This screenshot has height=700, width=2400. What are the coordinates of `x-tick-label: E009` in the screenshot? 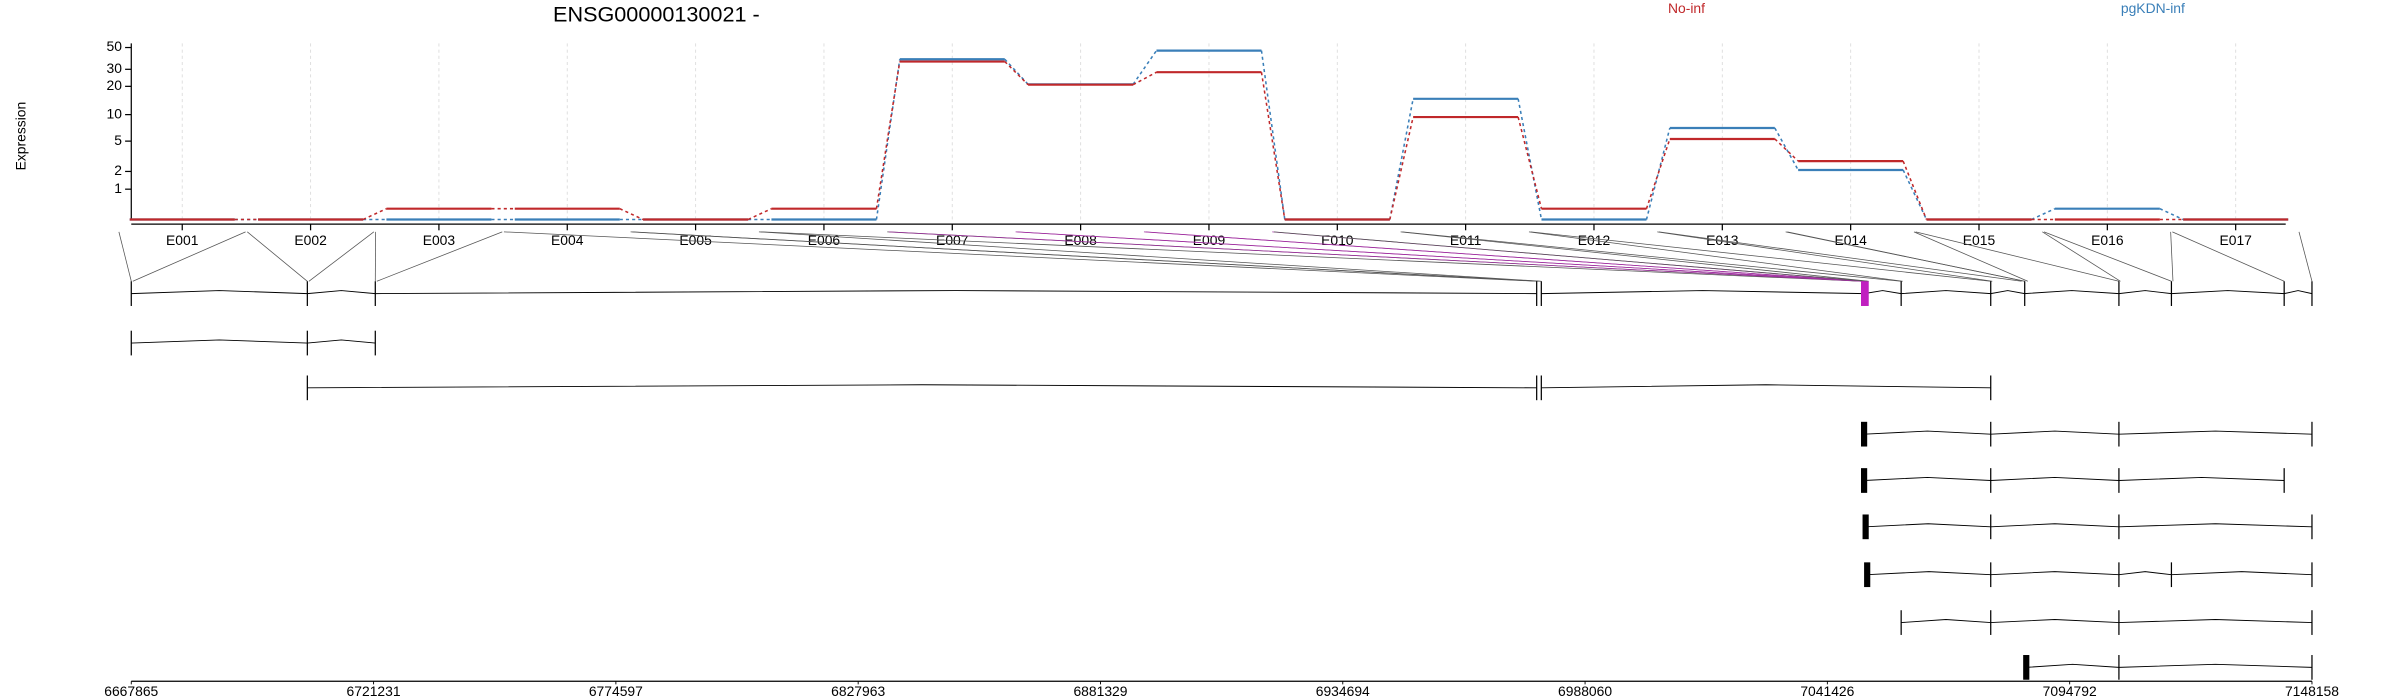 It's located at (1209, 240).